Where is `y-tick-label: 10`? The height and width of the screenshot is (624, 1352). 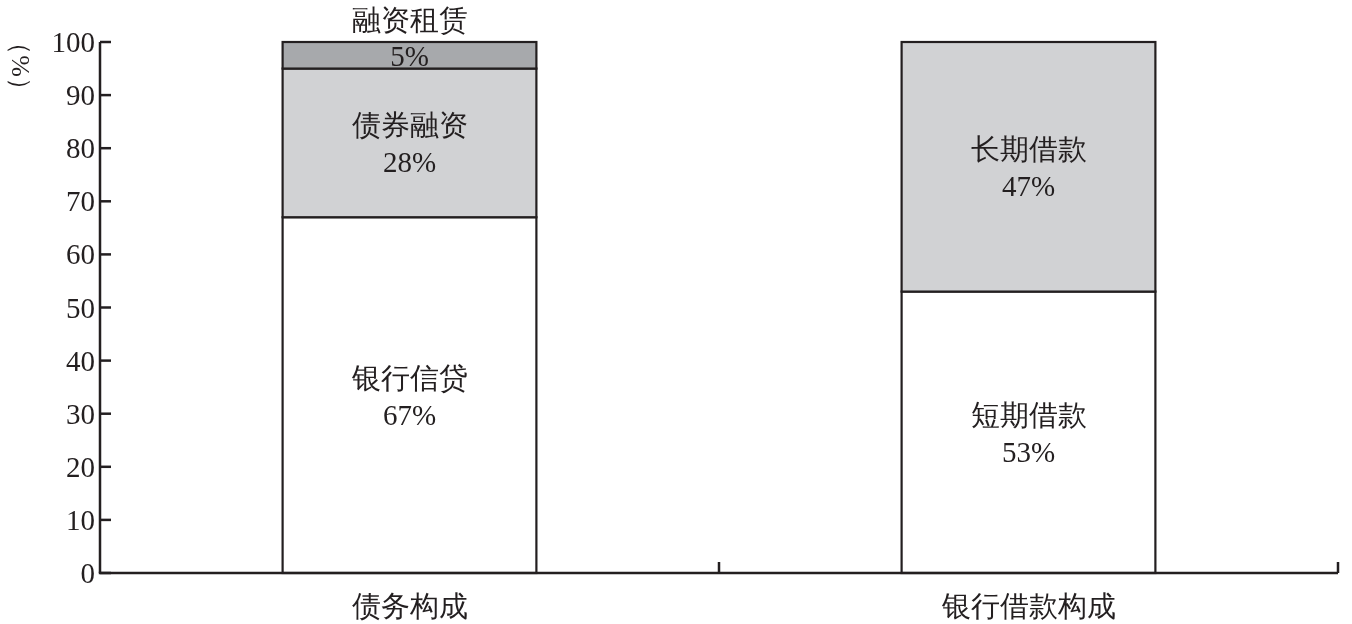 y-tick-label: 10 is located at coordinates (80, 519).